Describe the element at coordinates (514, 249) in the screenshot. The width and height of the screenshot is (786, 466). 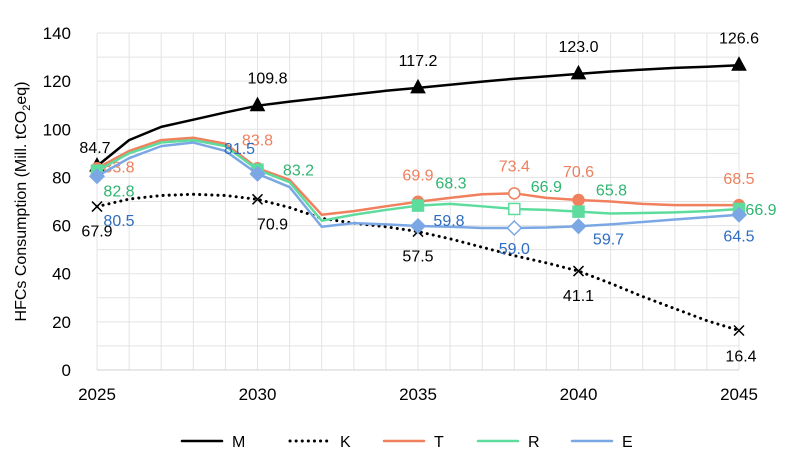
I see `data-label-e: 59.0` at that location.